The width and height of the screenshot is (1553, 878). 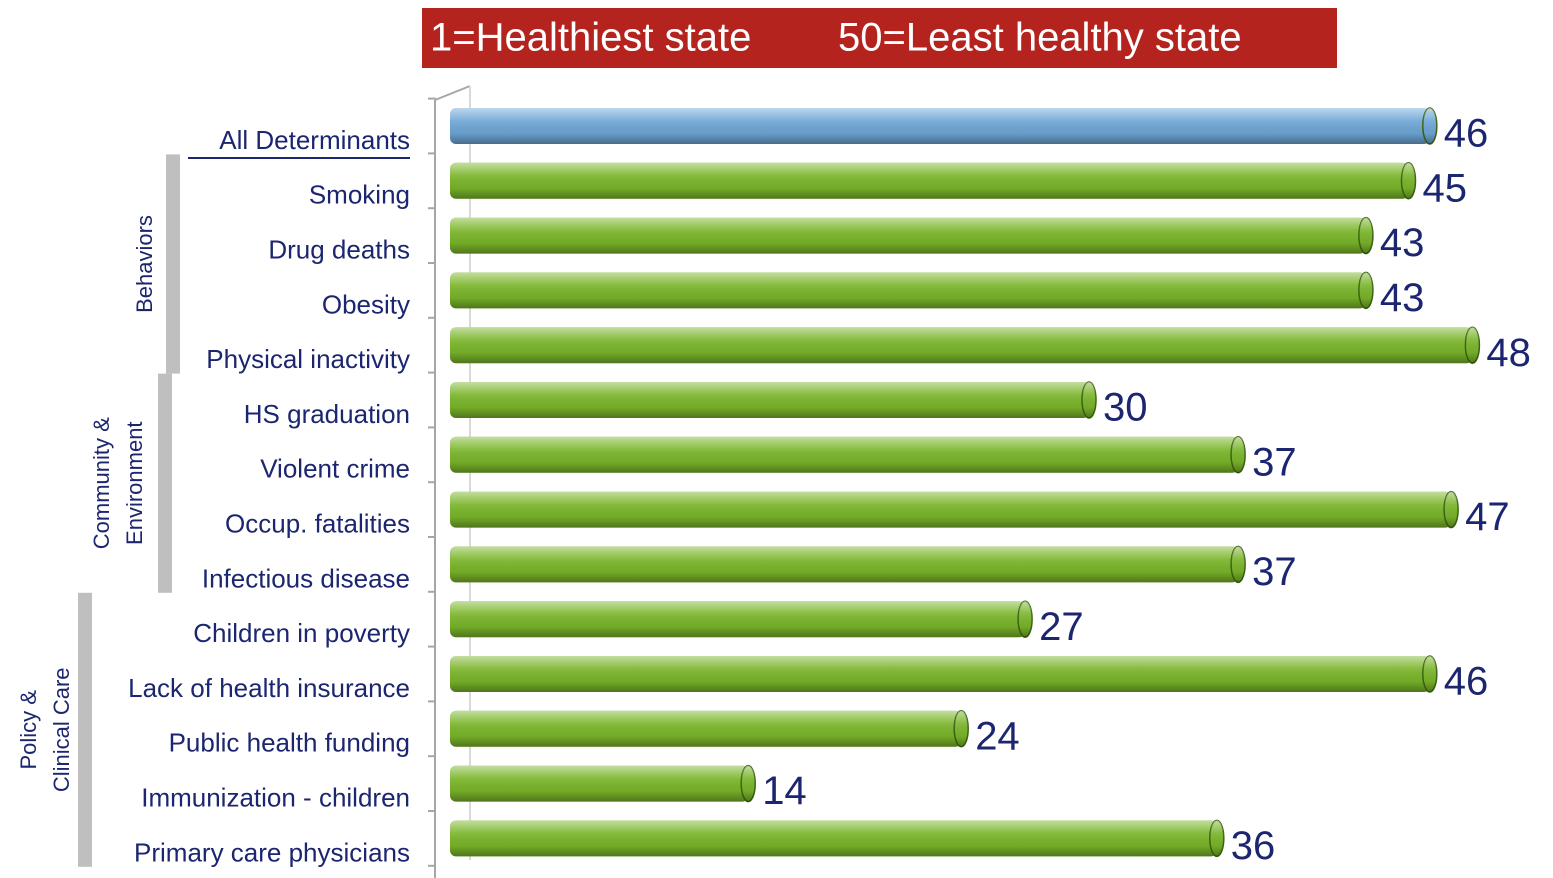 I want to click on category-label: Lack of health insurance, so click(x=269, y=688).